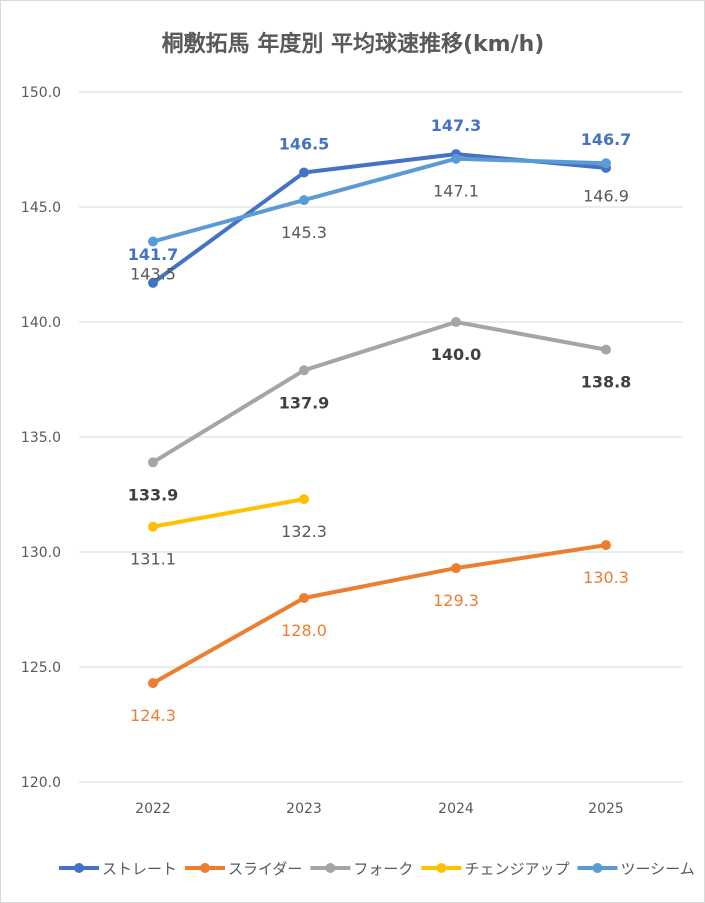 This screenshot has height=903, width=705. Describe the element at coordinates (41, 438) in the screenshot. I see `y-tick-label: 135.0` at that location.